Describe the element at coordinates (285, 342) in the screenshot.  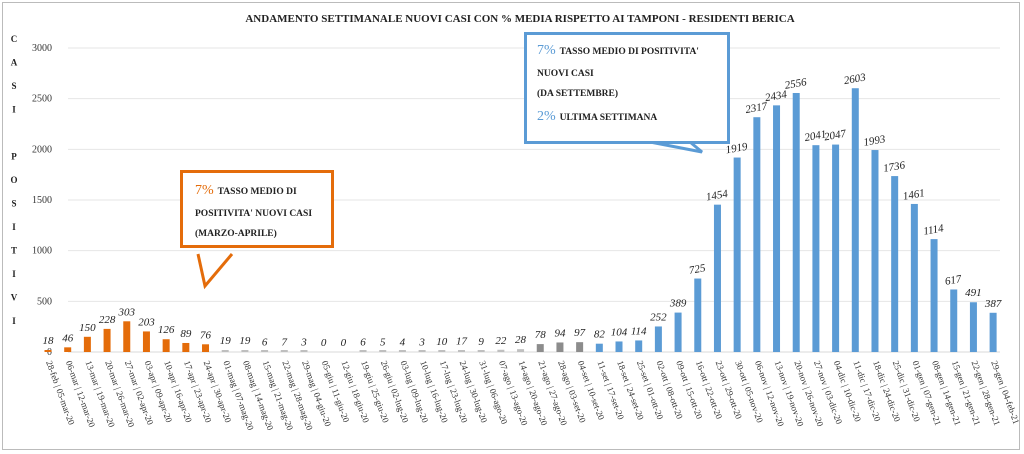
I see `data-label: 7` at that location.